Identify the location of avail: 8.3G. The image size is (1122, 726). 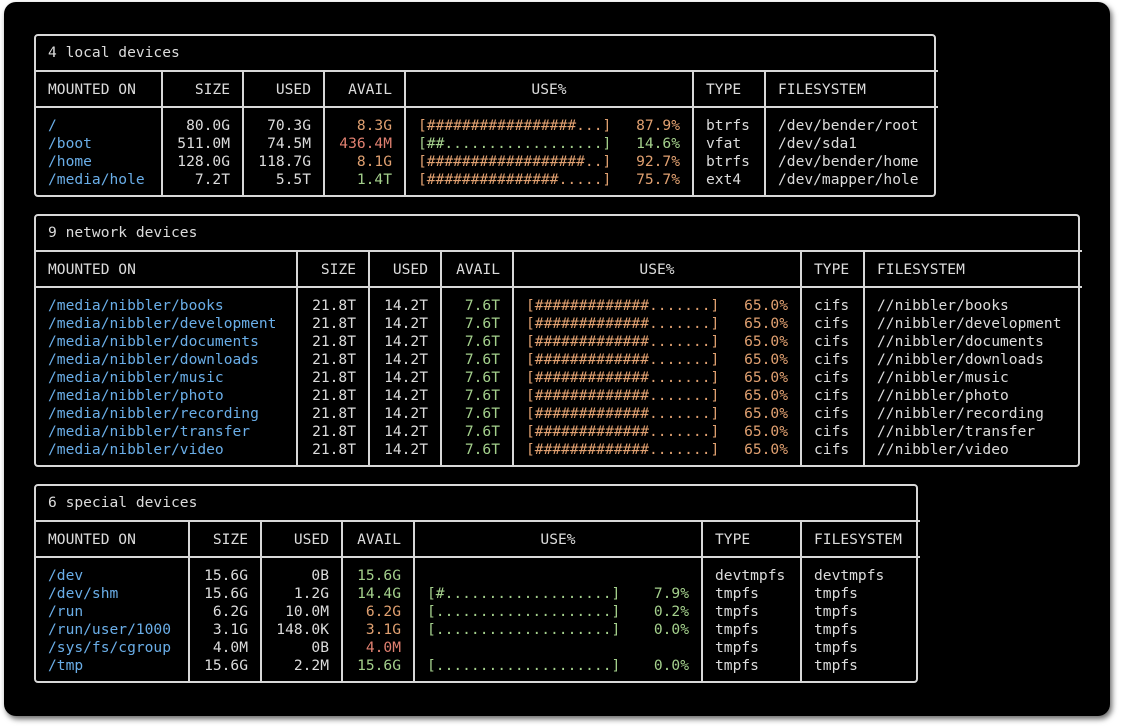
(364, 121).